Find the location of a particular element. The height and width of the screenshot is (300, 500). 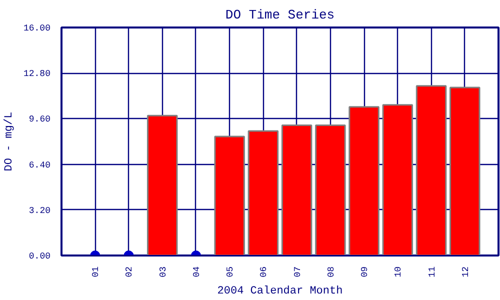

x-tick-label: 05 is located at coordinates (231, 272).